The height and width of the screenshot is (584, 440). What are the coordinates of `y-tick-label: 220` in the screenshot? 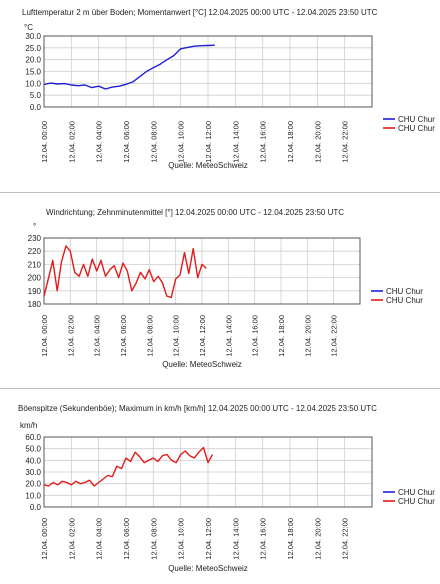 It's located at (35, 251).